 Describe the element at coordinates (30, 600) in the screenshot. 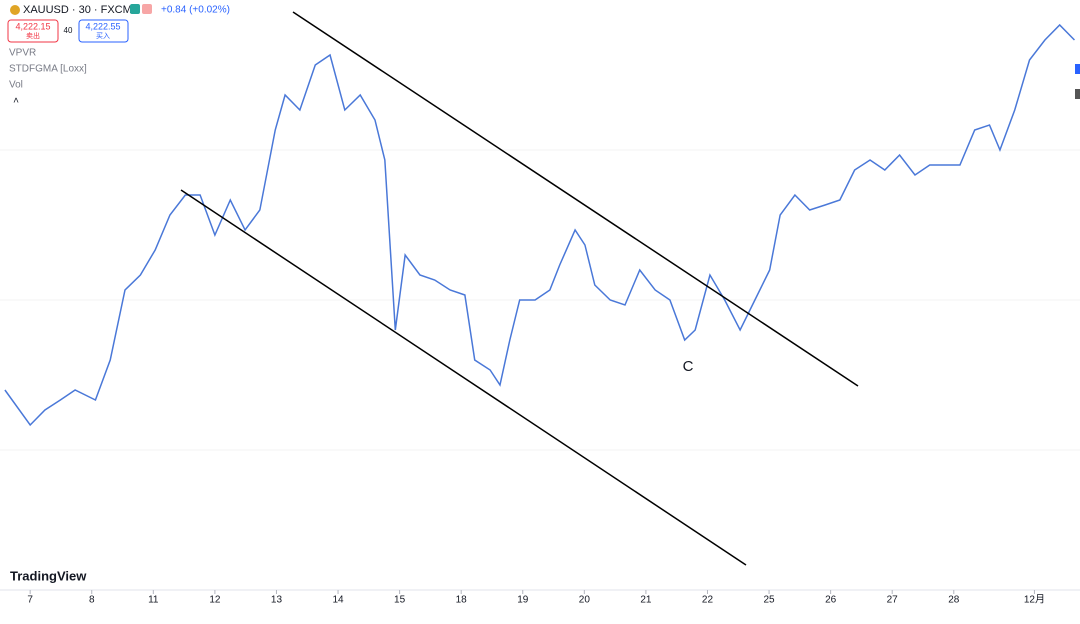

I see `x-tick-label: 7` at that location.